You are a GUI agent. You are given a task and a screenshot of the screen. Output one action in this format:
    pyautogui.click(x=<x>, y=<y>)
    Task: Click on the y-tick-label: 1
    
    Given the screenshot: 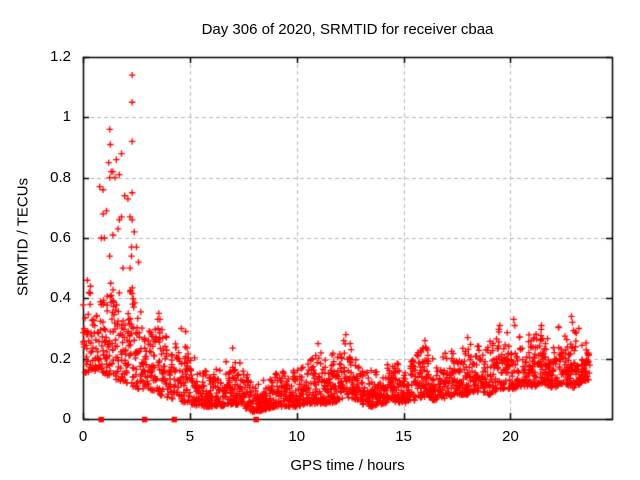 What is the action you would take?
    pyautogui.click(x=66, y=117)
    